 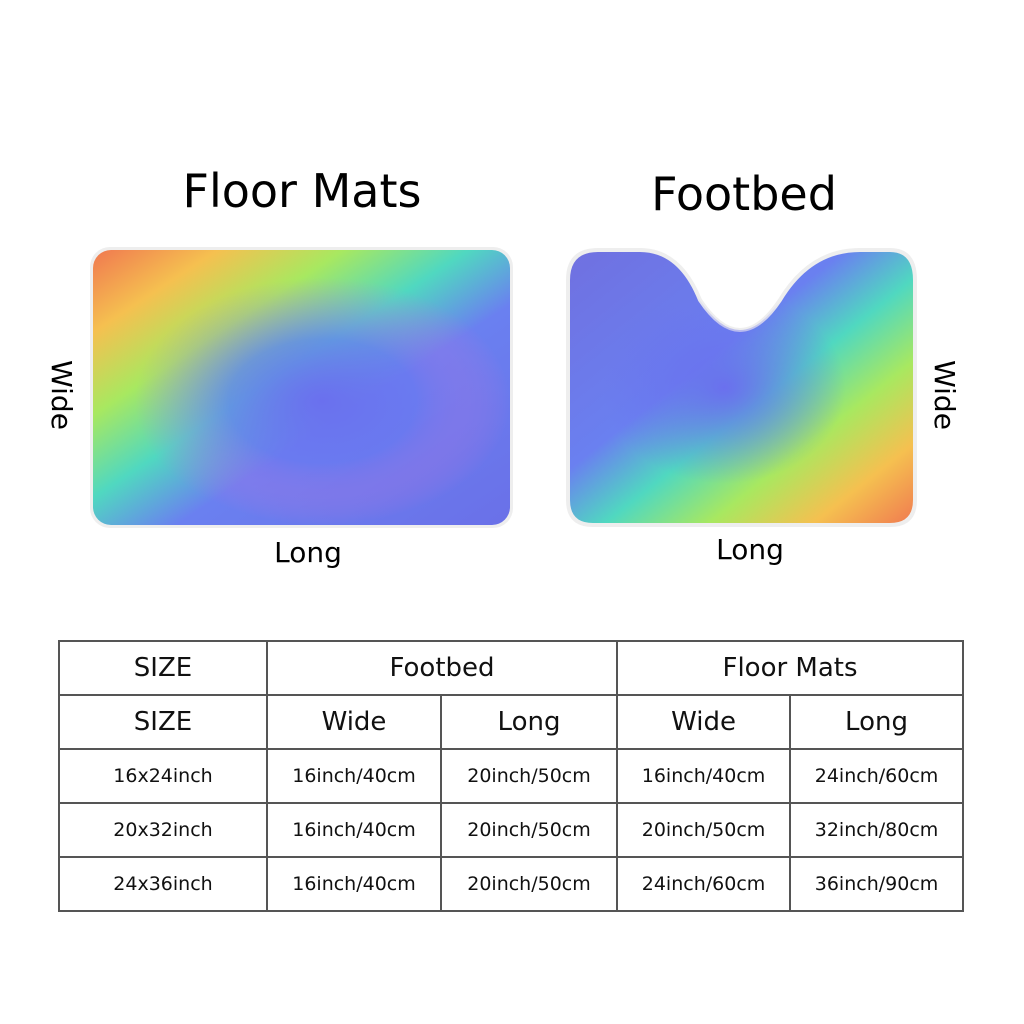 I want to click on table-row: SIZE Footbed Floor Mats, so click(x=511, y=668).